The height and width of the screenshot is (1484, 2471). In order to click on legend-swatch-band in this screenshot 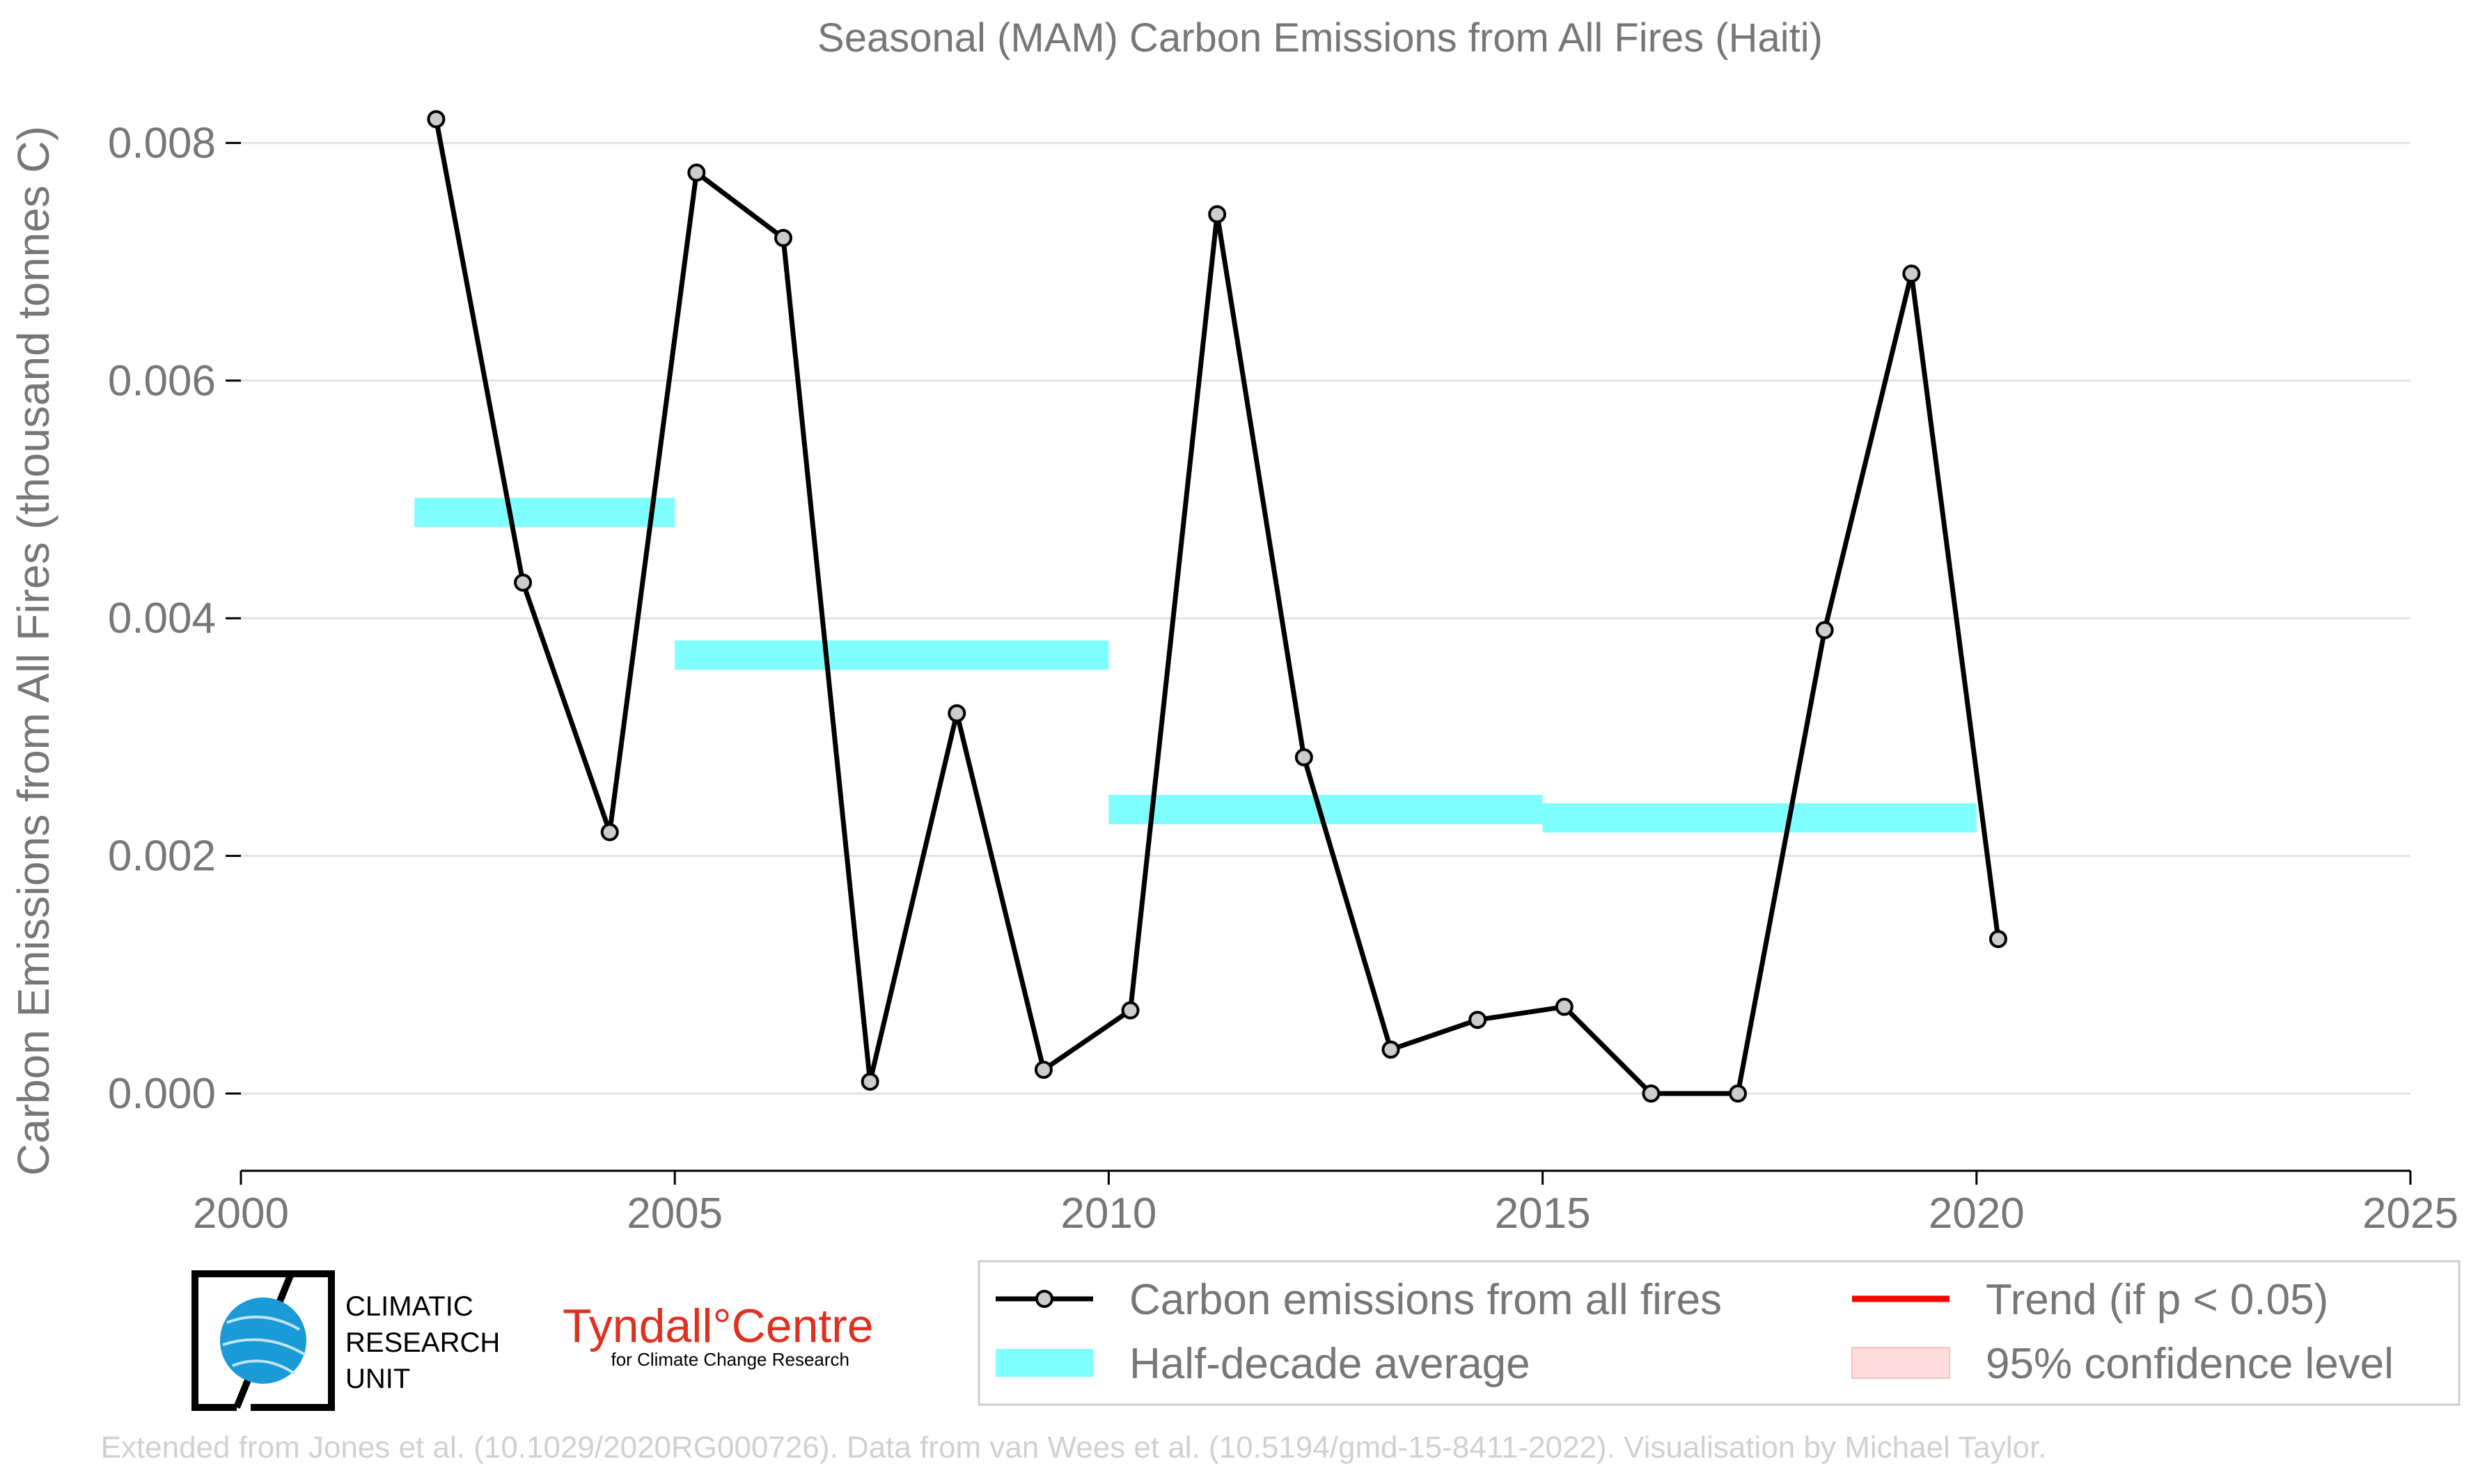, I will do `click(1044, 1363)`.